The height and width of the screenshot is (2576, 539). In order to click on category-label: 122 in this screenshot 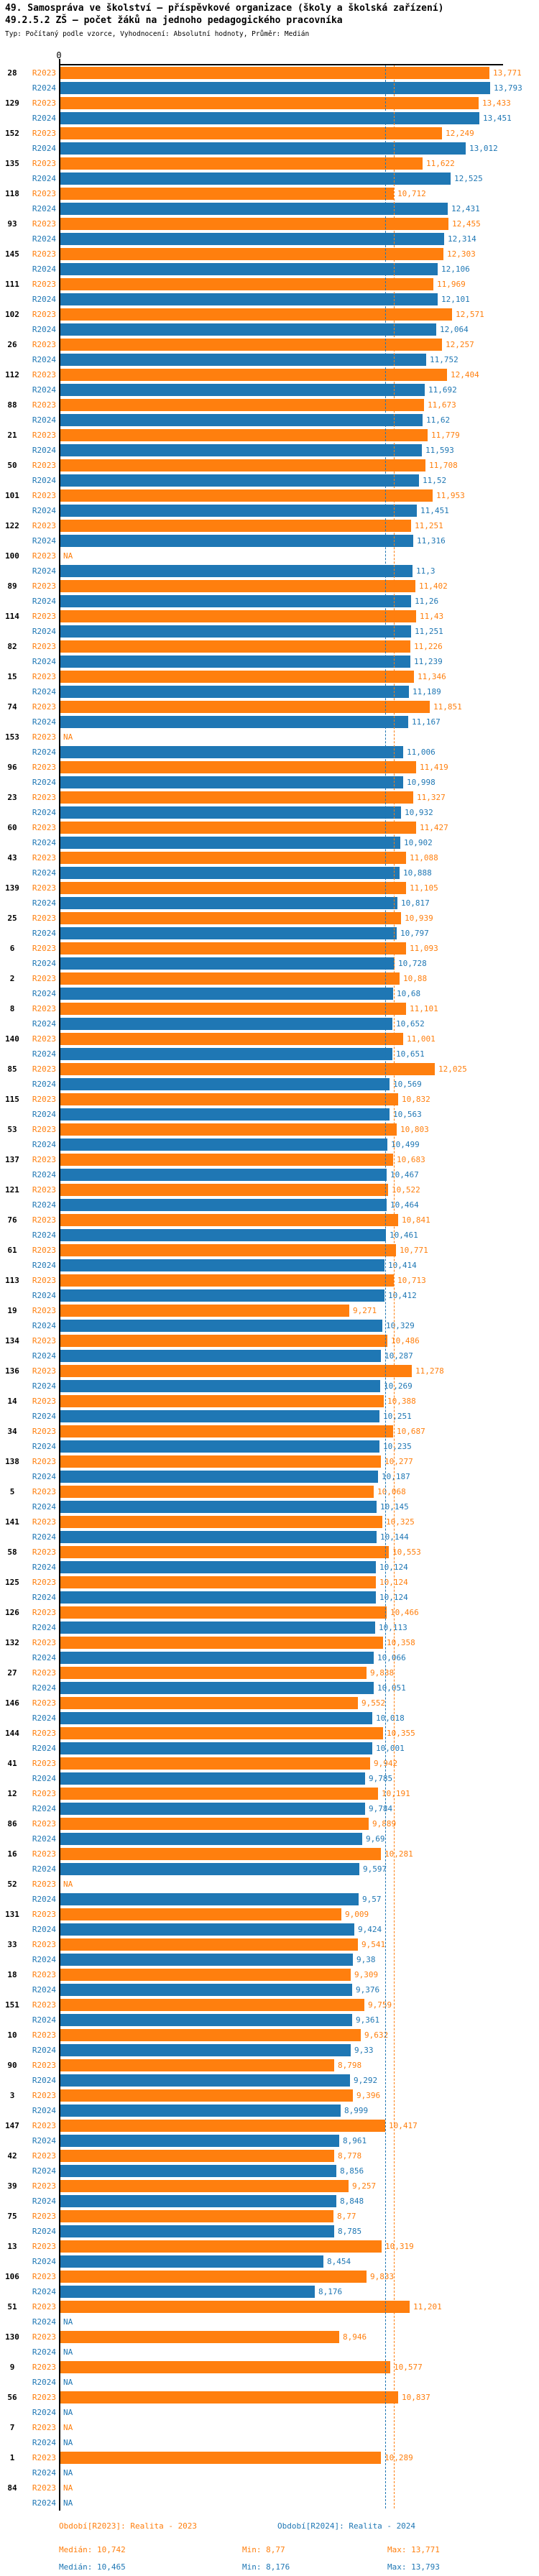, I will do `click(12, 525)`.